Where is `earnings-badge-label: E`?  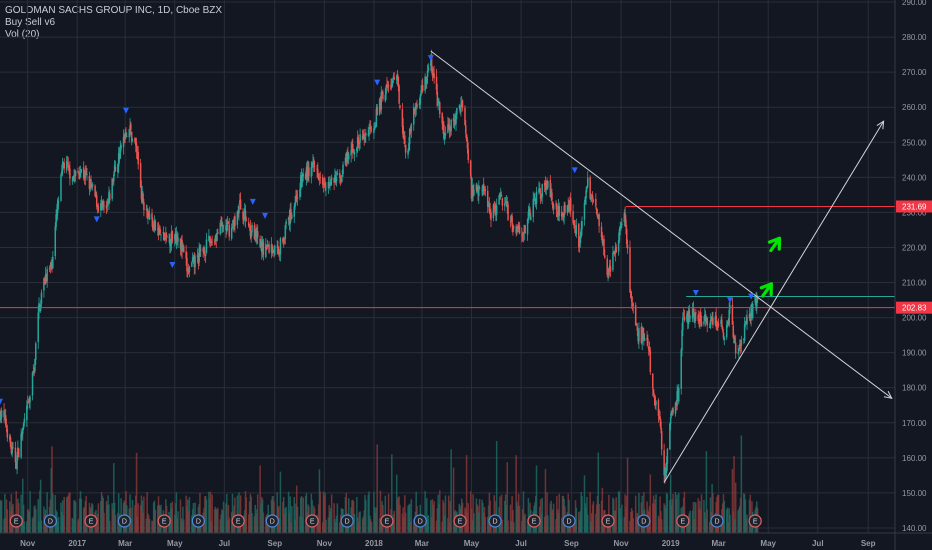
earnings-badge-label: E is located at coordinates (164, 522).